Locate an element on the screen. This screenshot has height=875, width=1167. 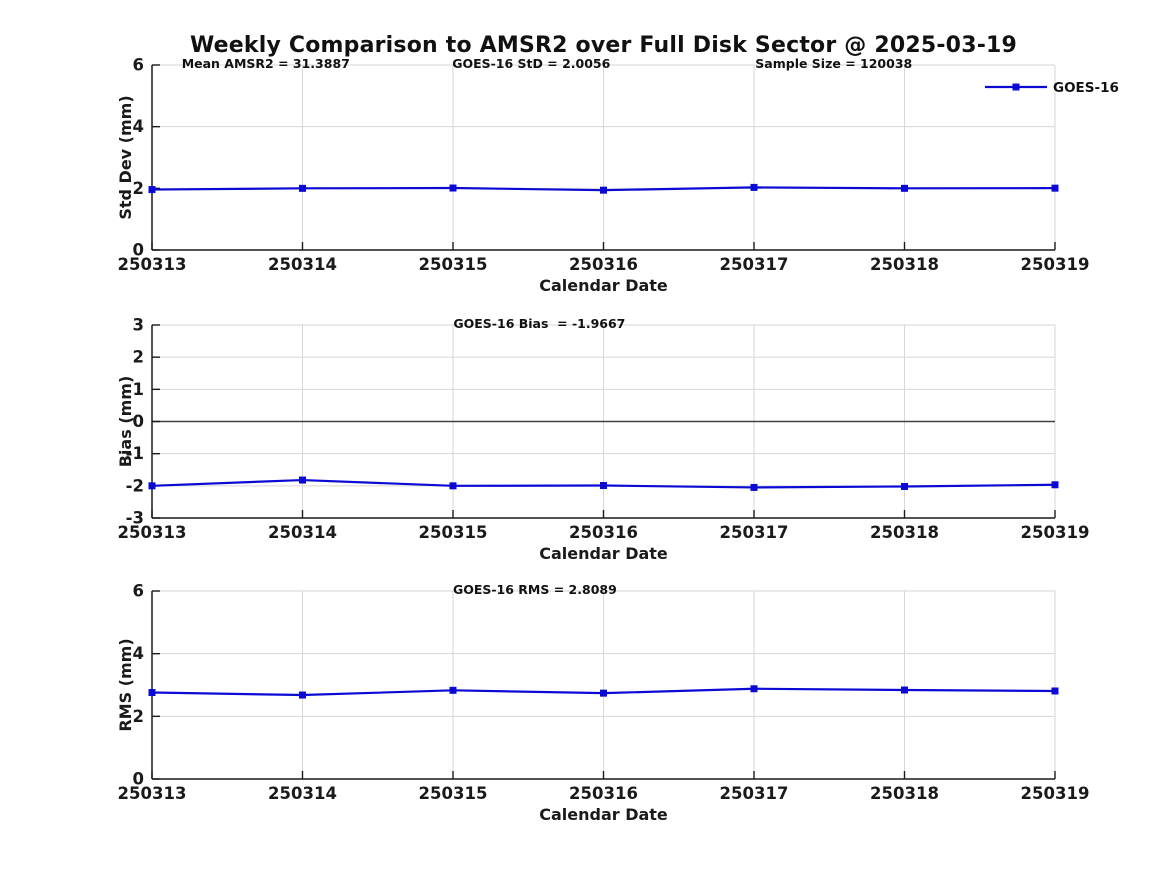
y-axis-label: Std Dev (mm) is located at coordinates (125, 157).